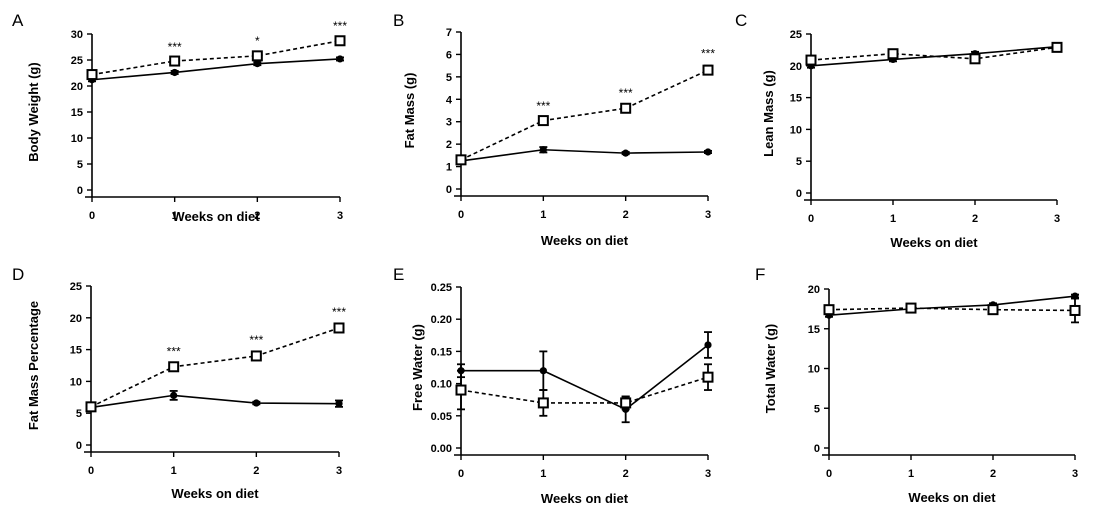 The height and width of the screenshot is (529, 1100). Describe the element at coordinates (796, 35) in the screenshot. I see `y-tick-label: 25` at that location.